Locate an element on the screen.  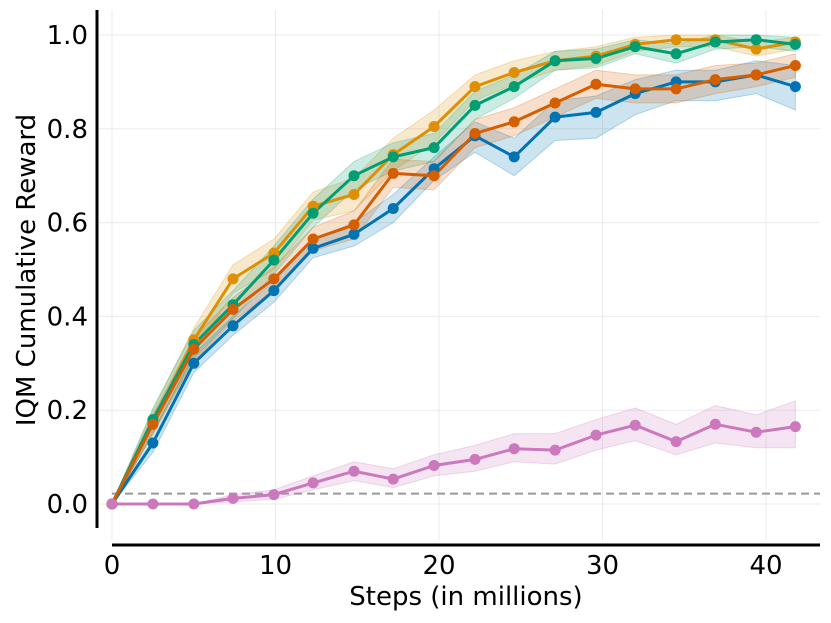
series-line-pink is located at coordinates (454, 464).